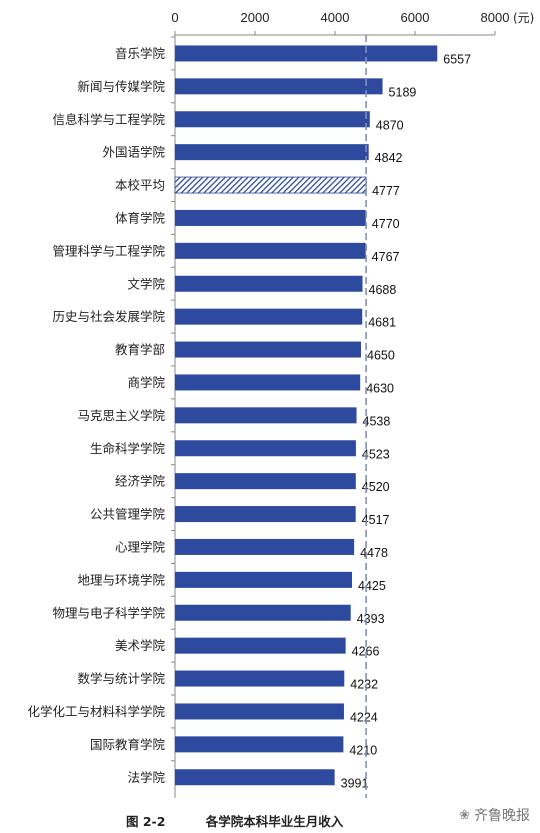 The height and width of the screenshot is (833, 540). I want to click on category-label: 马克思主义学院, so click(121, 415).